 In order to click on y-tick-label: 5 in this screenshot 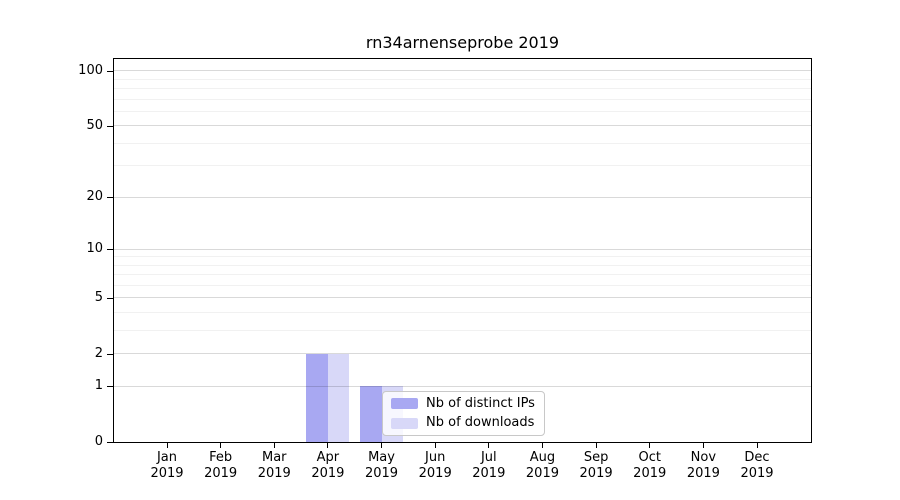, I will do `click(98, 297)`.